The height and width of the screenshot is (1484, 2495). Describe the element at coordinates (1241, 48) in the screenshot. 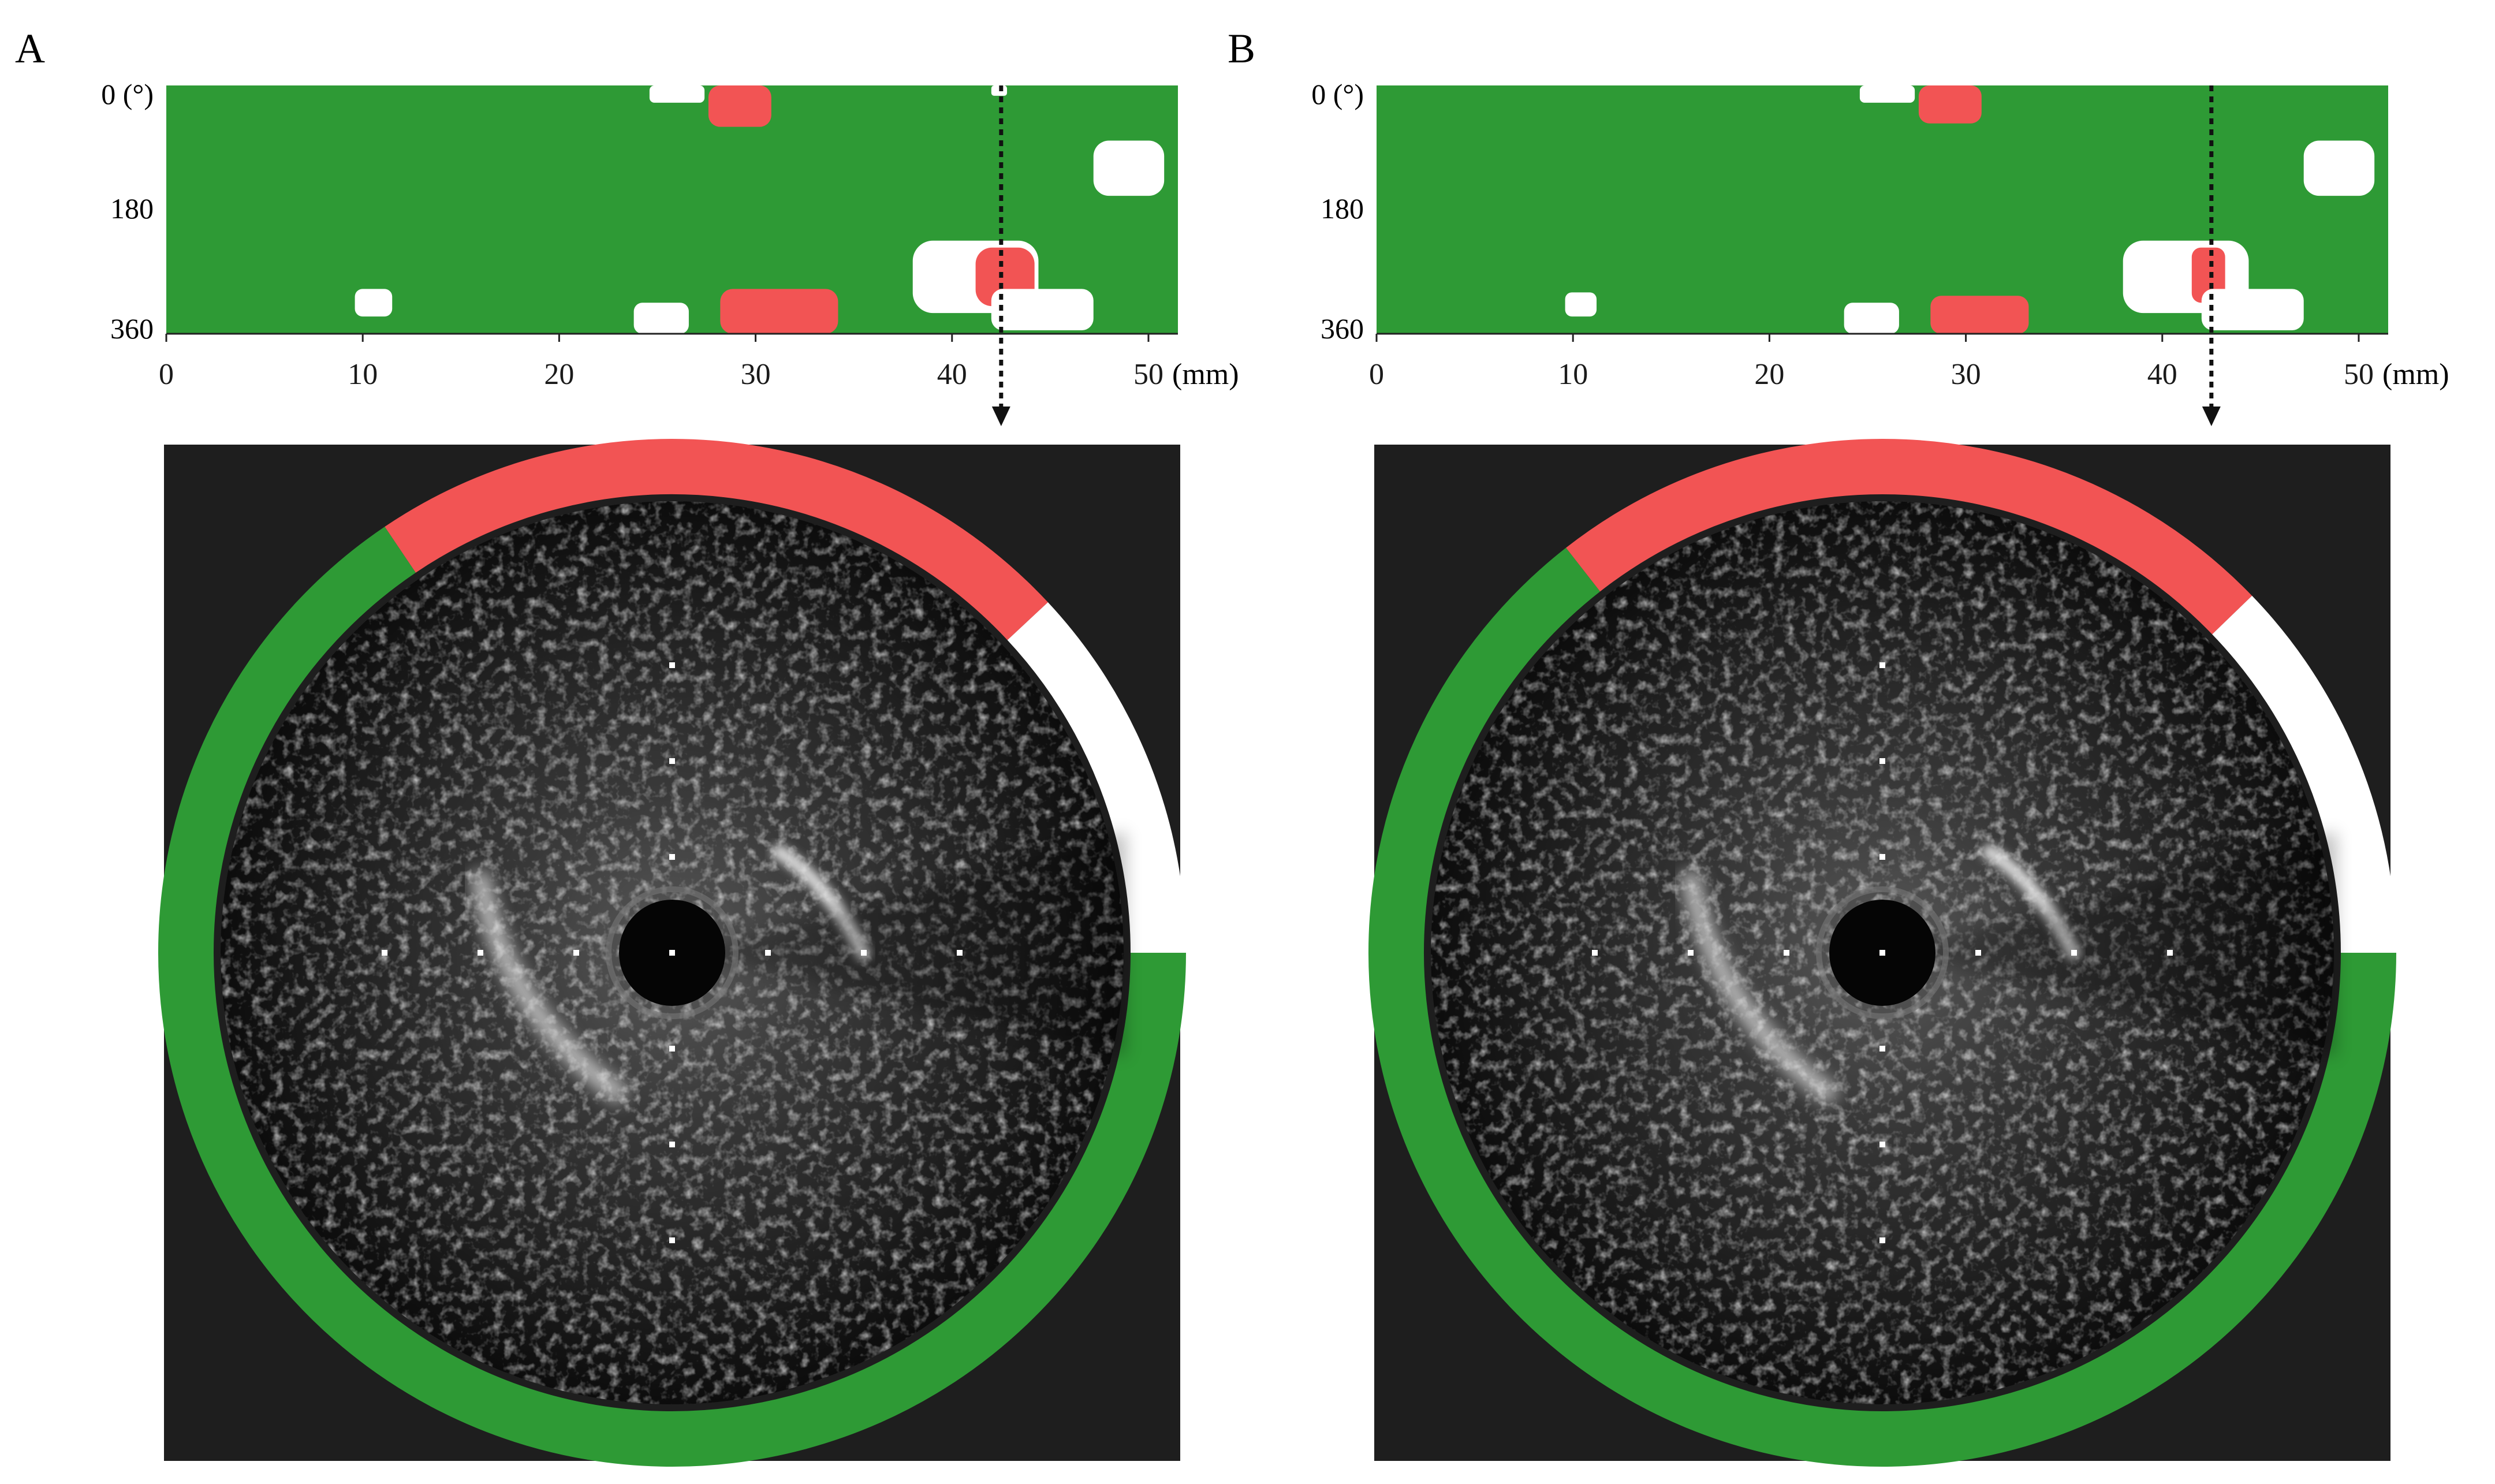

I see `panel-label: B` at that location.